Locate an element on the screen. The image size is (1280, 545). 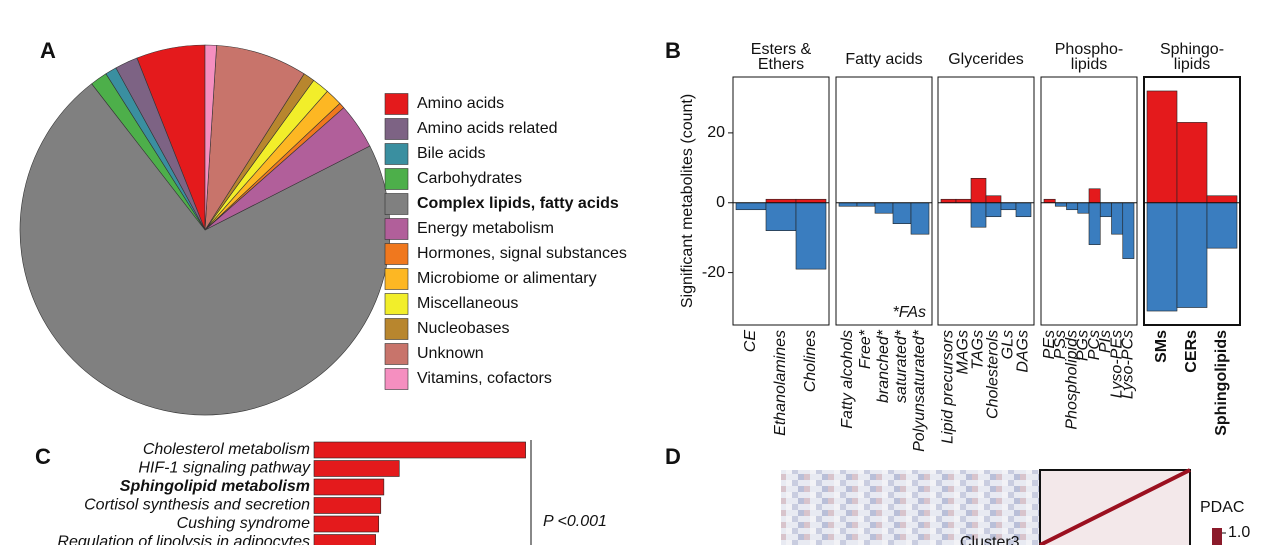
y-tick-label: 0 is located at coordinates (720, 202).